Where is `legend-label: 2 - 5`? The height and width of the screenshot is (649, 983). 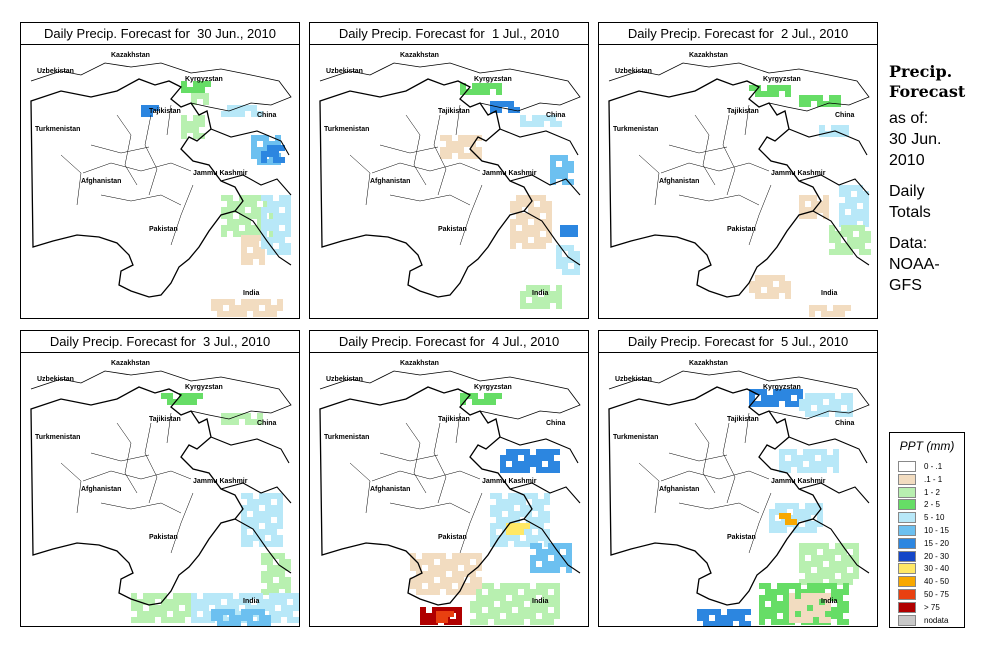 legend-label: 2 - 5 is located at coordinates (932, 505).